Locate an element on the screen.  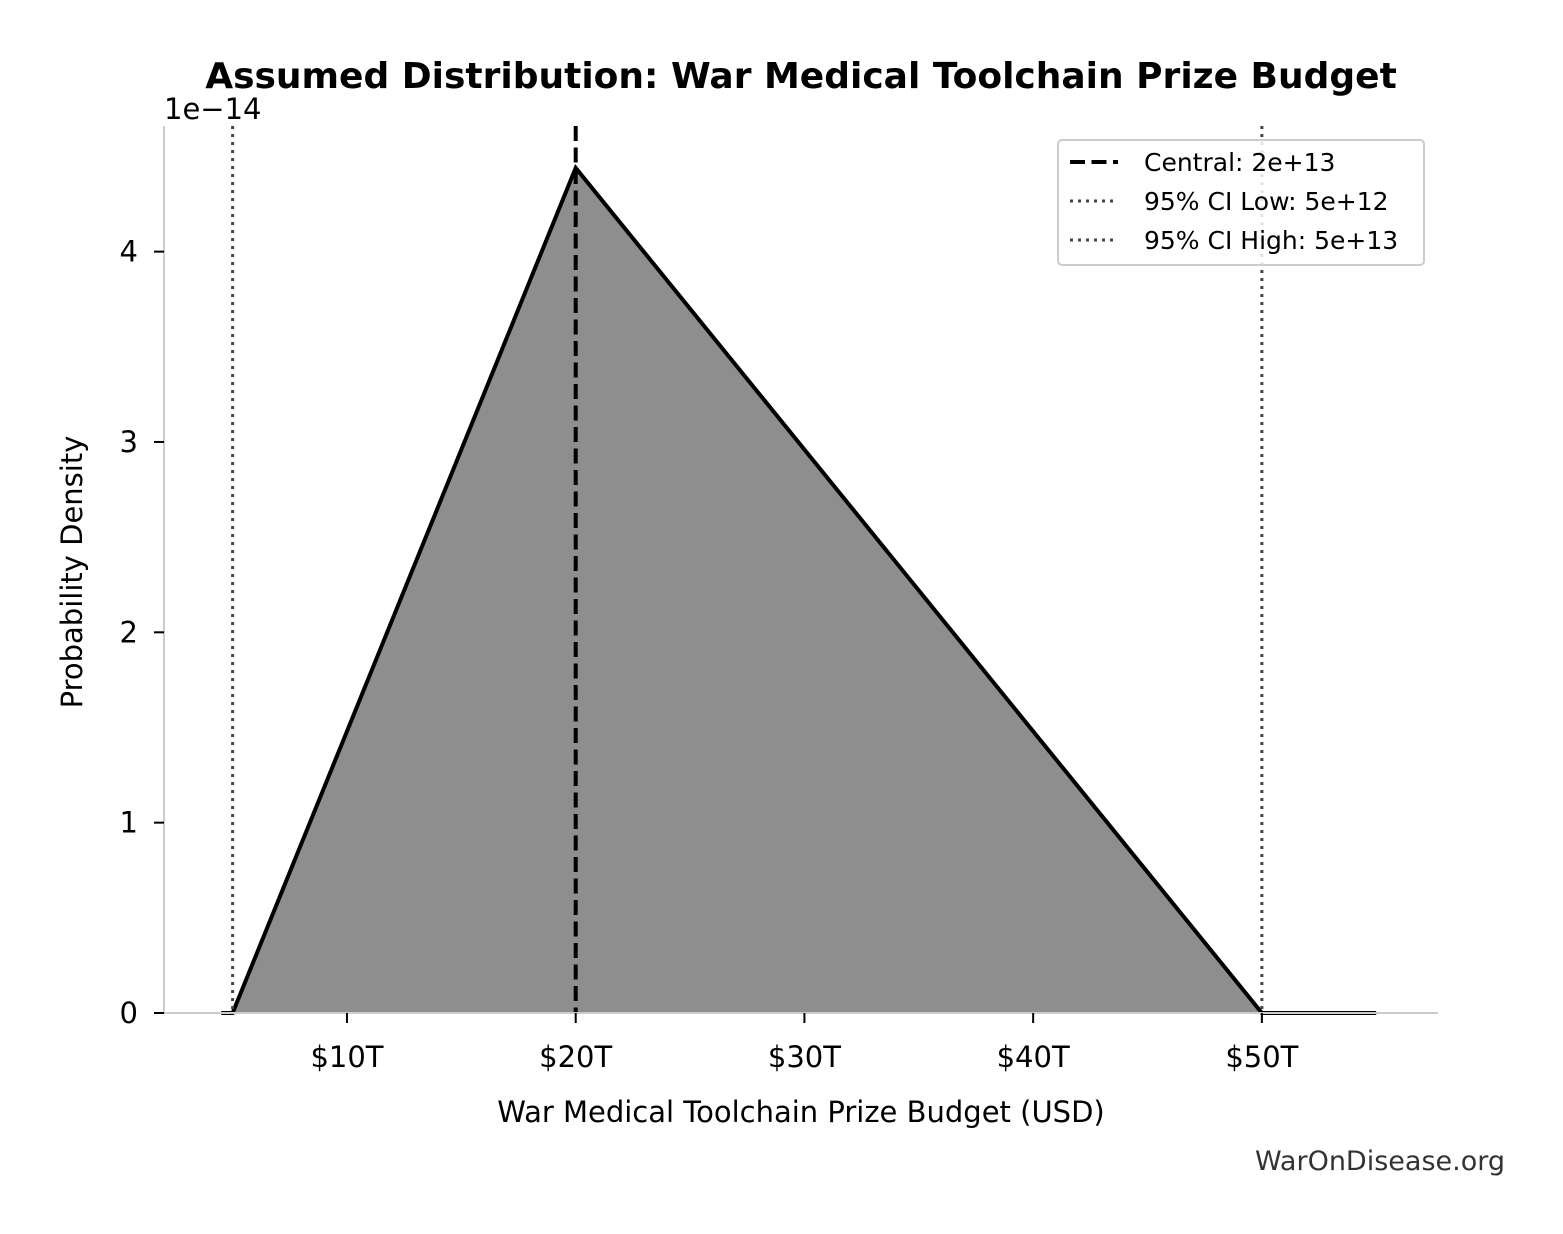
x-tick-label-3: $40T is located at coordinates (1033, 1057).